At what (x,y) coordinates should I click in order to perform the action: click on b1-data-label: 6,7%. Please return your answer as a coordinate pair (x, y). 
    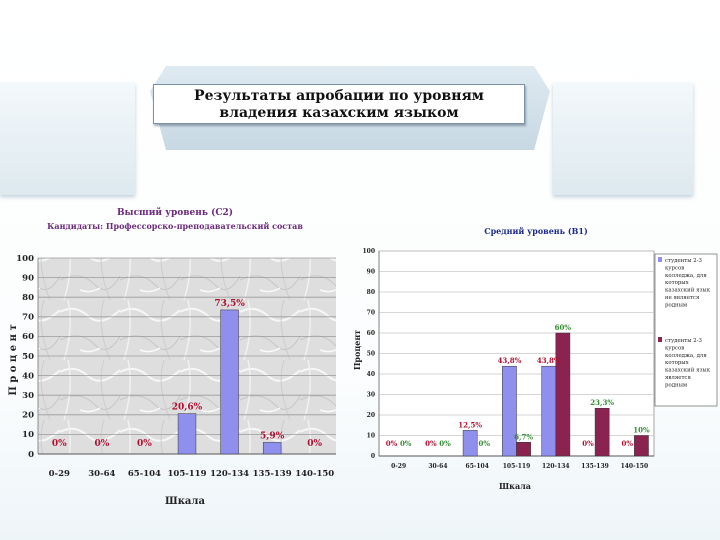
    Looking at the image, I should click on (523, 436).